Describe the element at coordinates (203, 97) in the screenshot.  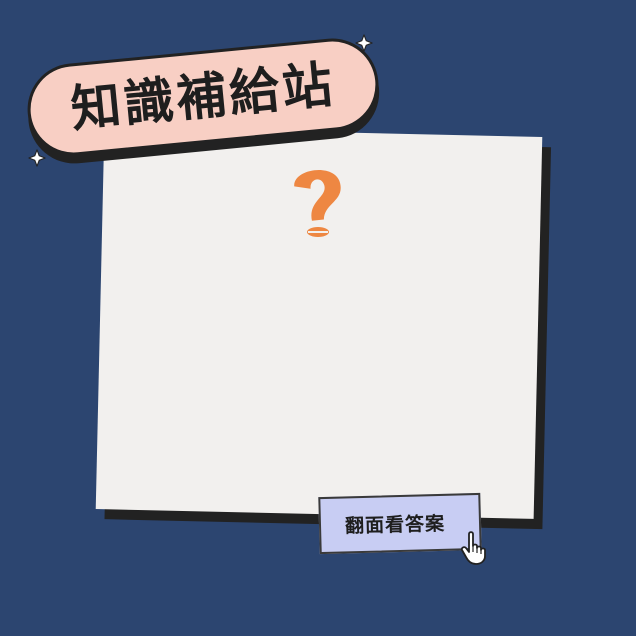
I see `banner-title: 知識補給站` at that location.